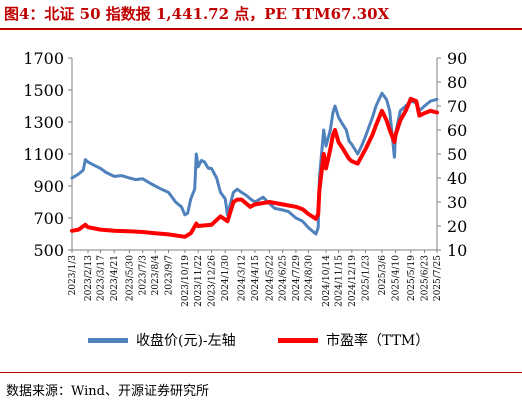 This screenshot has width=522, height=404. I want to click on data-source: 数据来源：Wind、开源证券研究所, so click(107, 391).